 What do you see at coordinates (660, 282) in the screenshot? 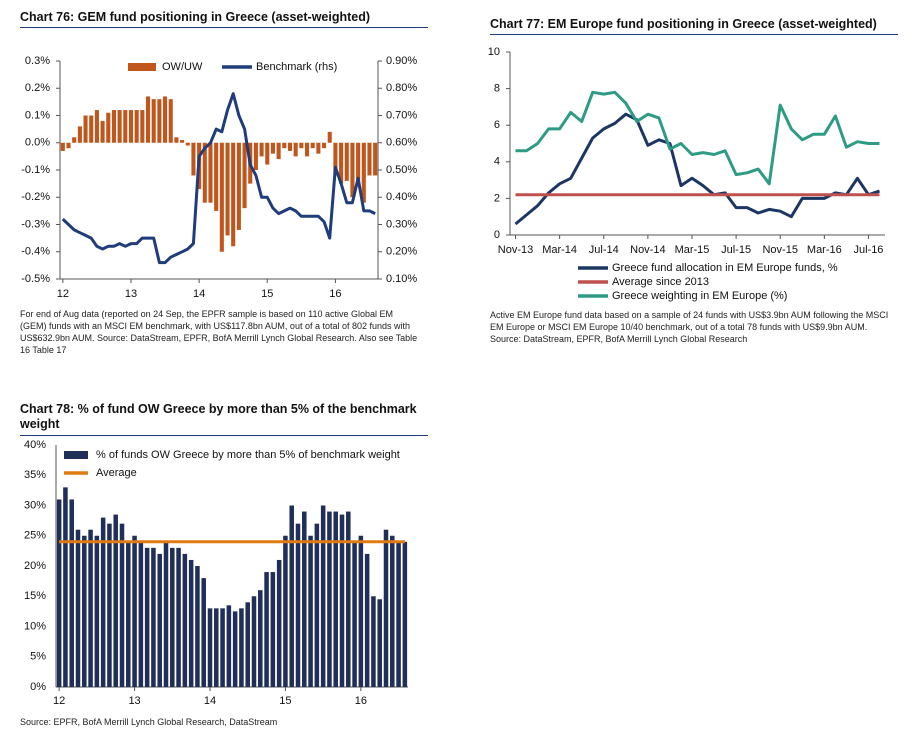
I see `legend-label: Average since 2013` at bounding box center [660, 282].